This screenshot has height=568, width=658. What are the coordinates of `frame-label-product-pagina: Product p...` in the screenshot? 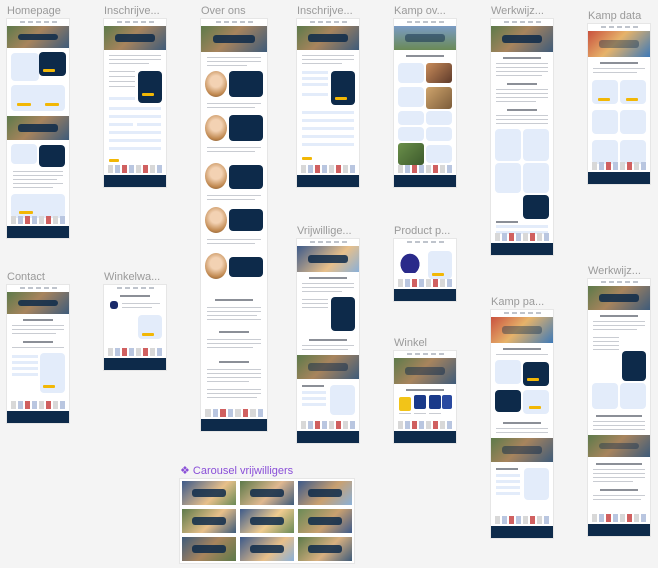 It's located at (422, 231).